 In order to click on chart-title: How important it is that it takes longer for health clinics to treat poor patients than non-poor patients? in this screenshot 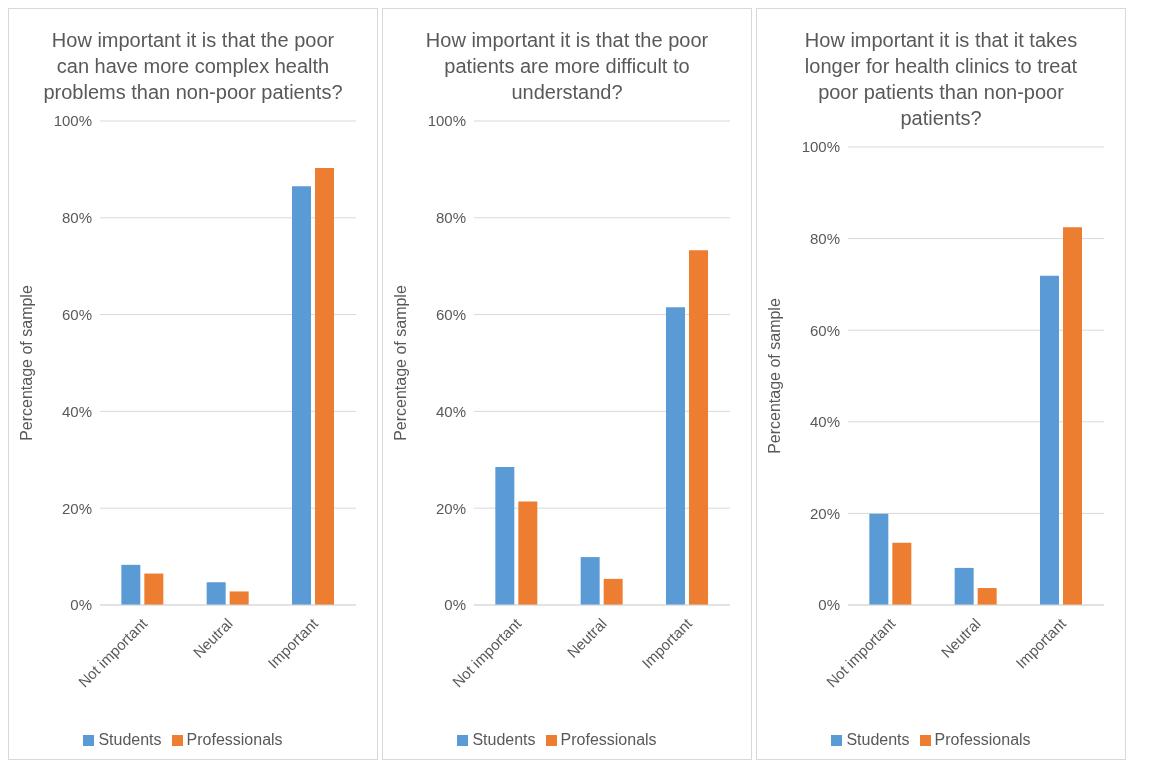, I will do `click(941, 79)`.